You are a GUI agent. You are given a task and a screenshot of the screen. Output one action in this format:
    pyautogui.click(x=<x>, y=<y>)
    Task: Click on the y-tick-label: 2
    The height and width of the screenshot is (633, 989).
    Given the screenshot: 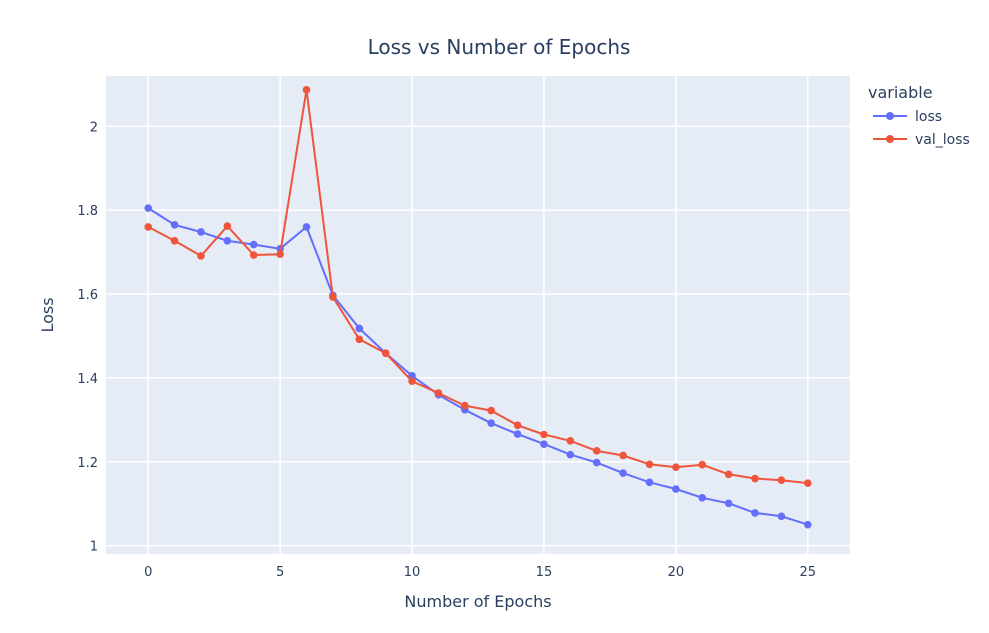 What is the action you would take?
    pyautogui.click(x=94, y=127)
    